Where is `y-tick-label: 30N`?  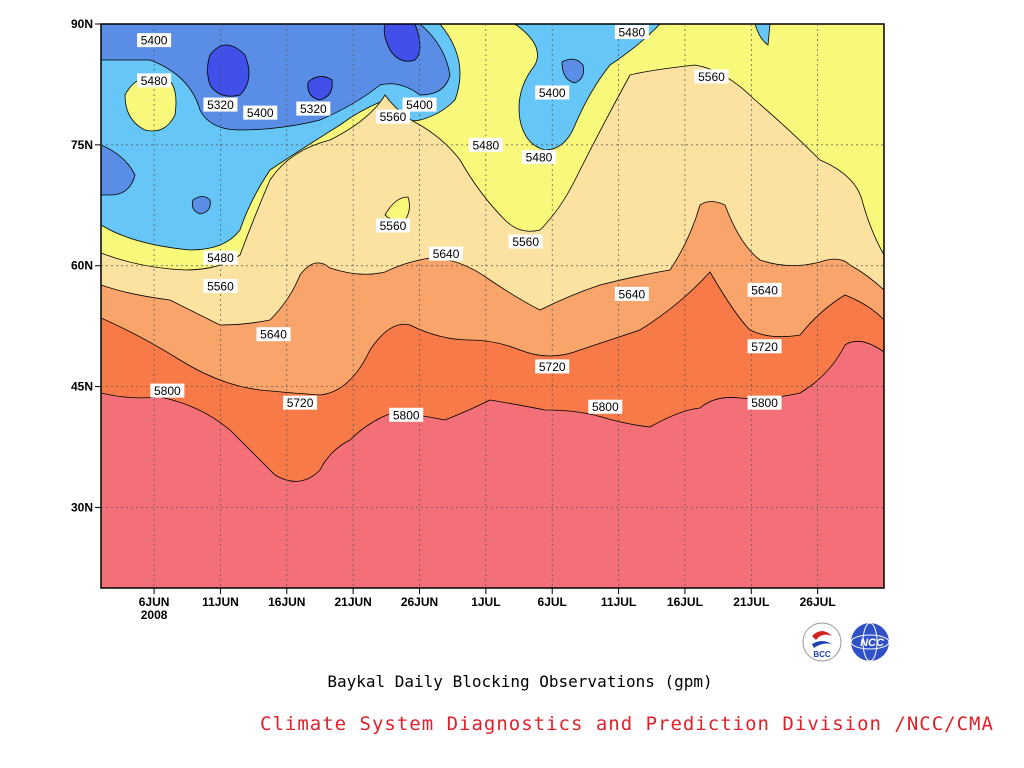 y-tick-label: 30N is located at coordinates (82, 507).